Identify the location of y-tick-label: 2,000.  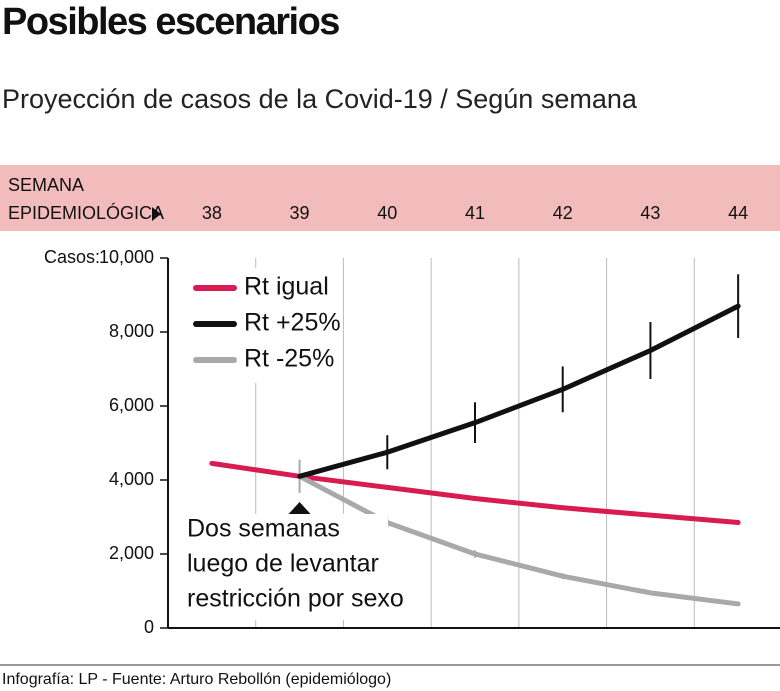
(131, 553).